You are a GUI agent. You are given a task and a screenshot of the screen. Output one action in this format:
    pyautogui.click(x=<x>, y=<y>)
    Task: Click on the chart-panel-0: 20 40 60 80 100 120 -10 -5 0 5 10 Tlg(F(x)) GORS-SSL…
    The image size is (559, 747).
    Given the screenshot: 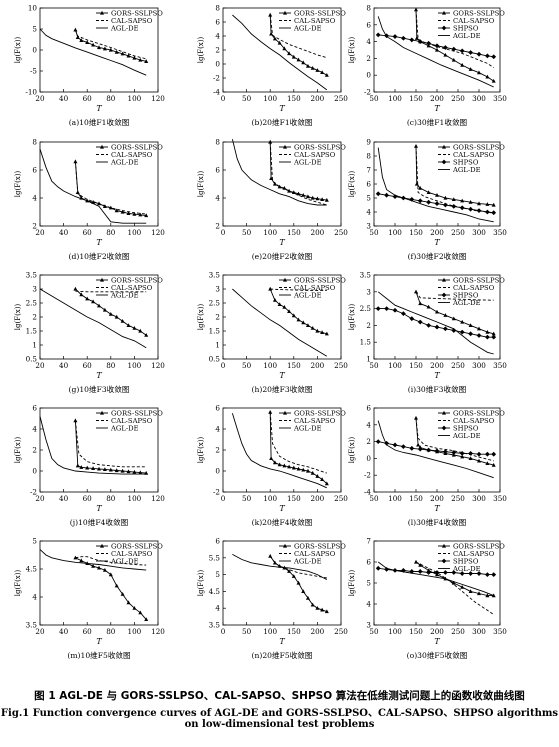 What is the action you would take?
    pyautogui.click(x=89, y=66)
    